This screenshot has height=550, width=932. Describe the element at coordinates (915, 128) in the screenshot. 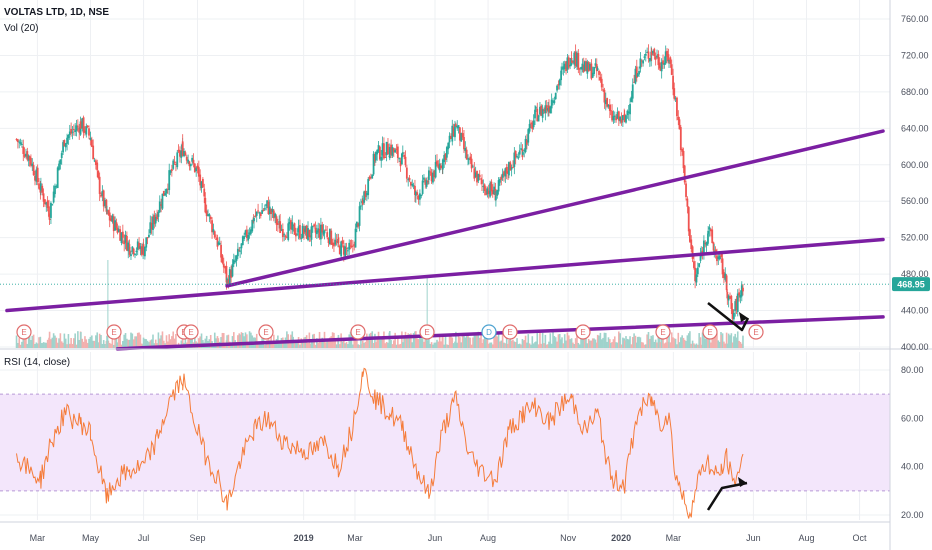

I see `price-tick-label: 640.00` at that location.